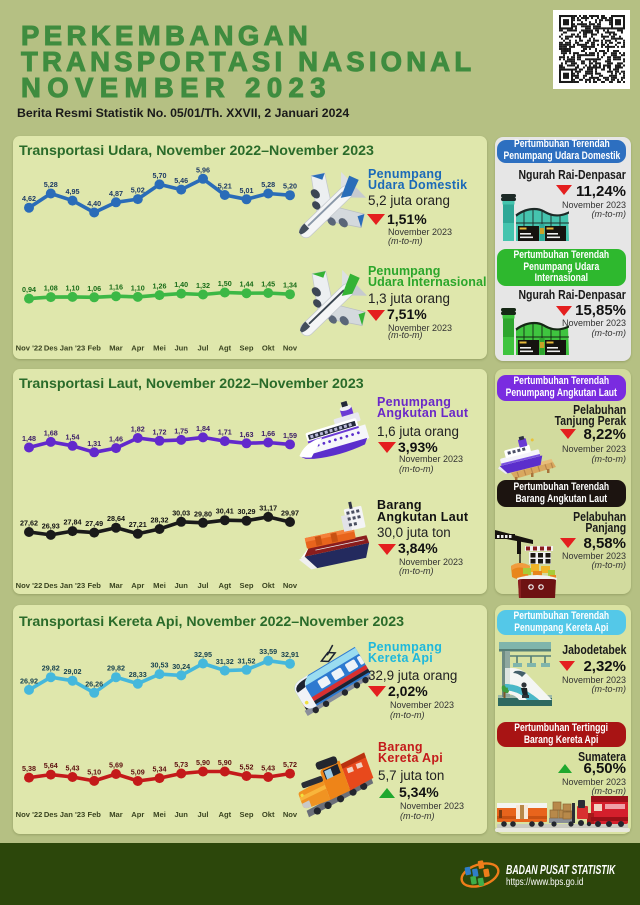  Describe the element at coordinates (181, 512) in the screenshot. I see `svg-text: 30,03` at that location.